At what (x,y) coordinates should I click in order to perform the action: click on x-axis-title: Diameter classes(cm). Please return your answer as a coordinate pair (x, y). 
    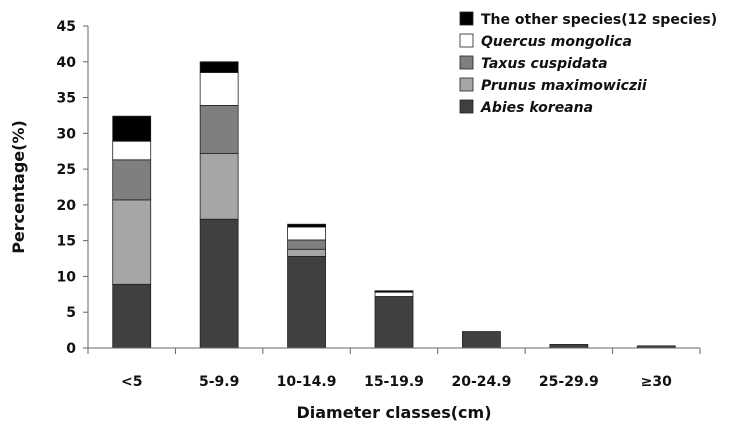
    Looking at the image, I should click on (393, 412).